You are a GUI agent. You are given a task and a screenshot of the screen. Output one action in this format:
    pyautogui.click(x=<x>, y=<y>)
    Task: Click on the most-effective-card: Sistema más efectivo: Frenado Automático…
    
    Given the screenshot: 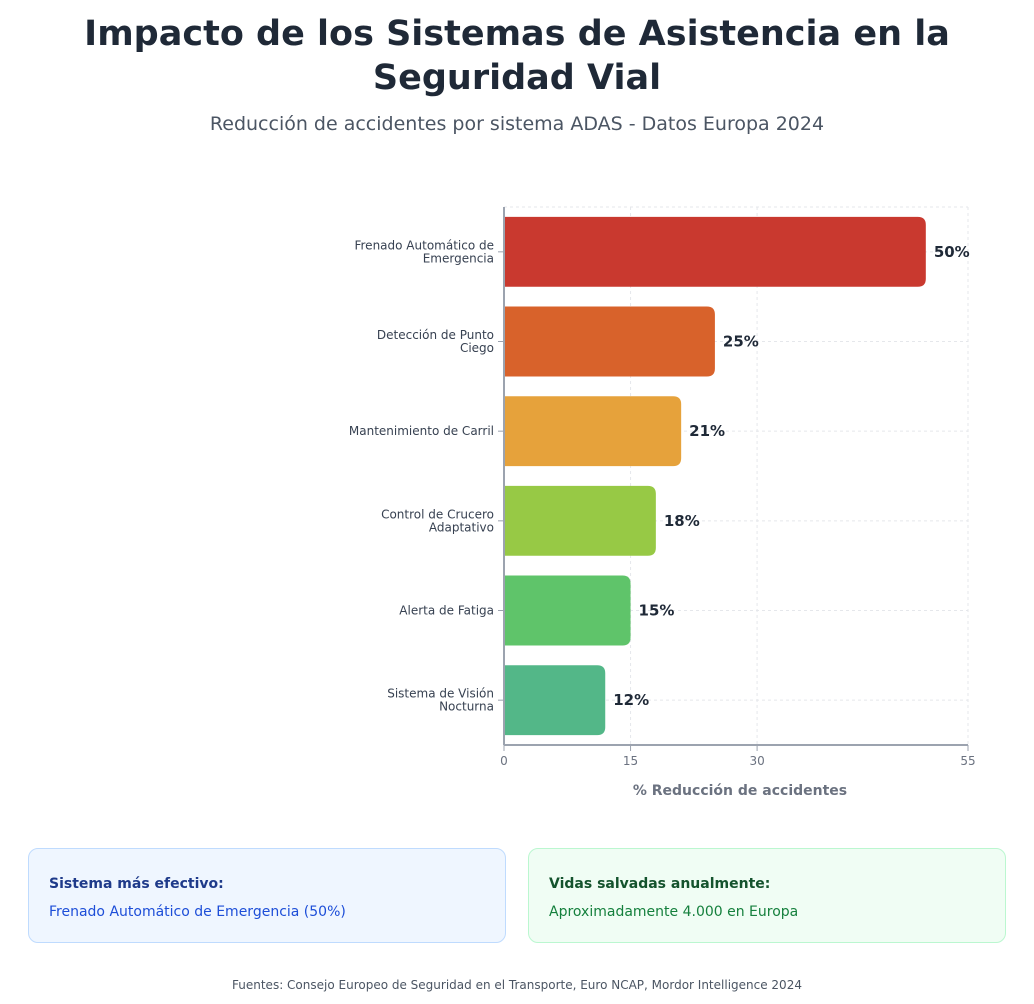 What is the action you would take?
    pyautogui.click(x=267, y=895)
    